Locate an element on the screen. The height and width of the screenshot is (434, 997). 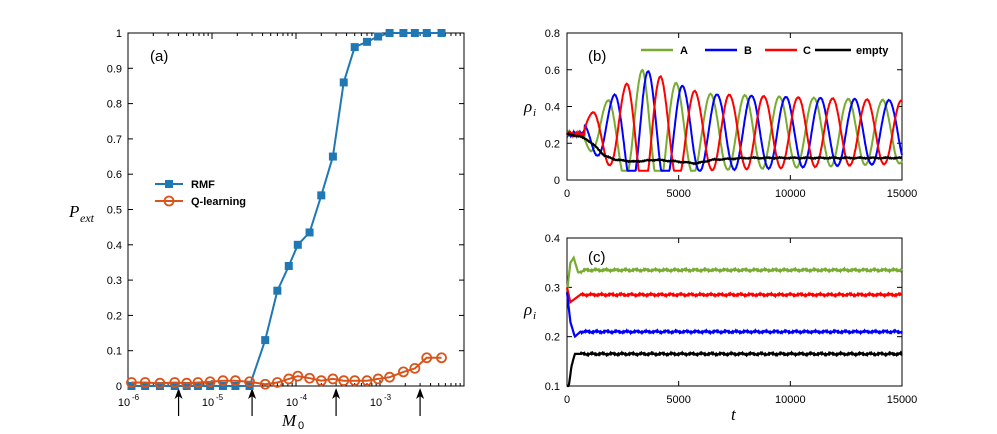
legend-qlearning-marker is located at coordinates (169, 201).